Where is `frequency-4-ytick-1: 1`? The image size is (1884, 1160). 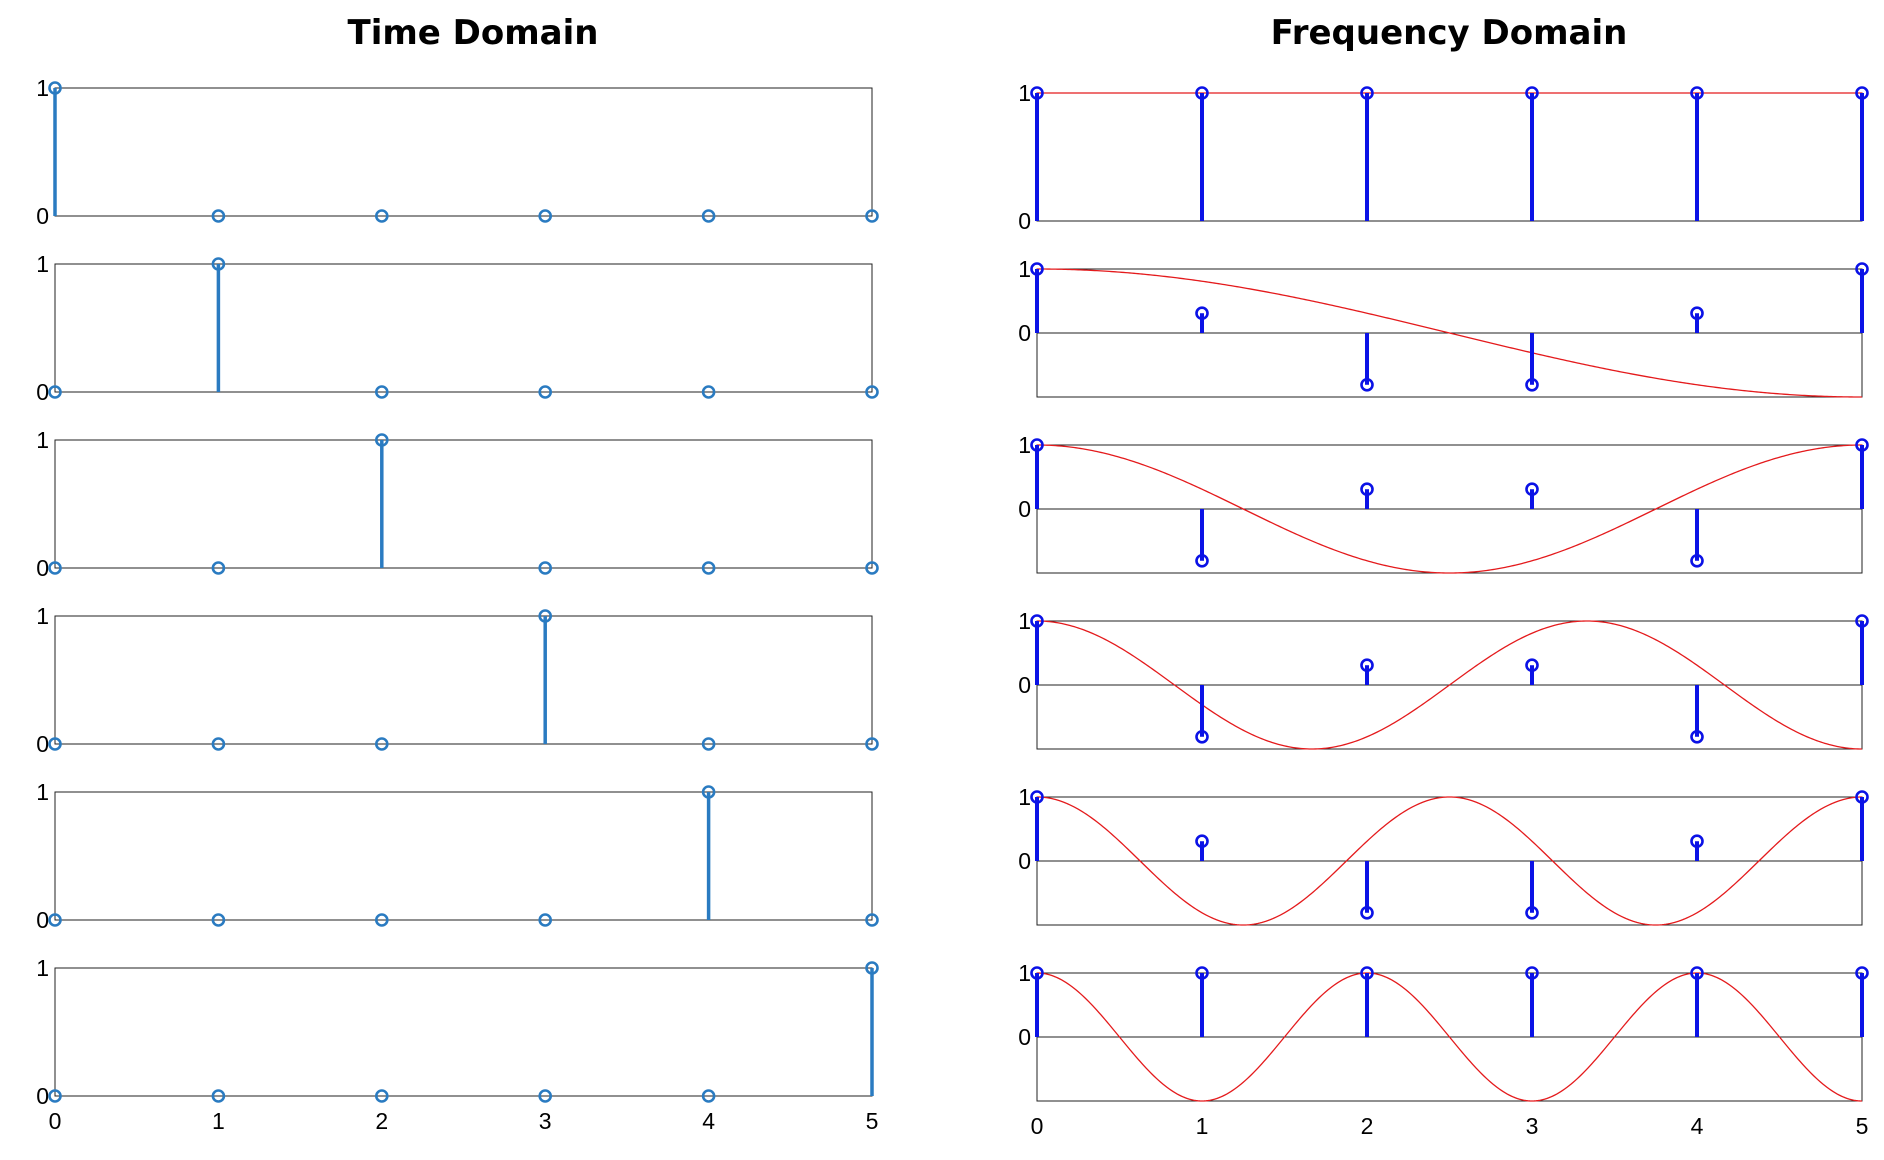 frequency-4-ytick-1: 1 is located at coordinates (1024, 621).